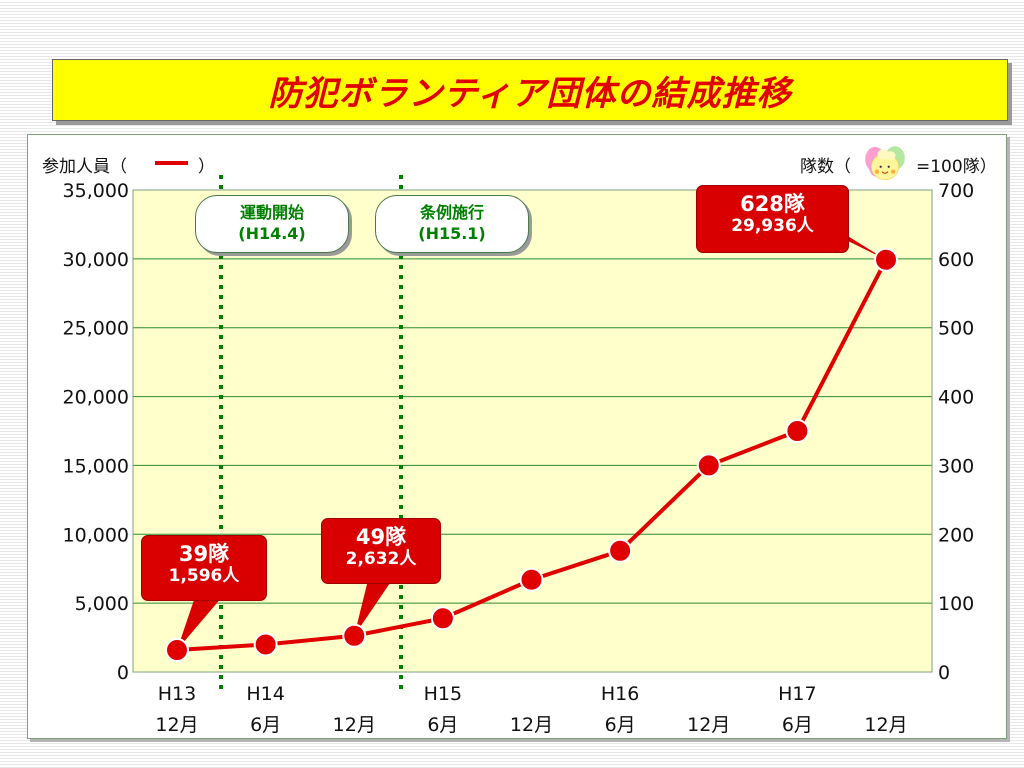 The image size is (1024, 768). I want to click on y-right-tick-label: 600, so click(956, 260).